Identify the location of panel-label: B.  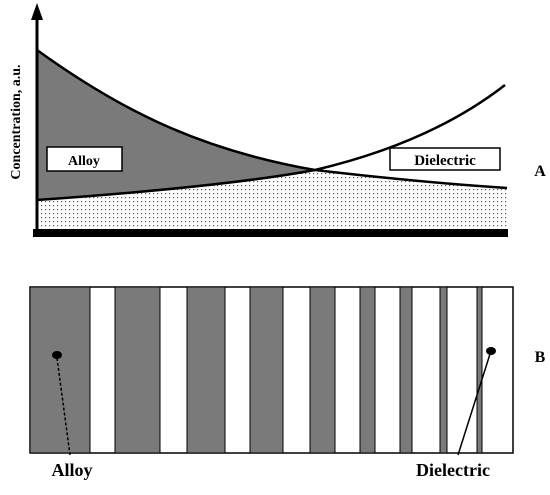
(540, 357).